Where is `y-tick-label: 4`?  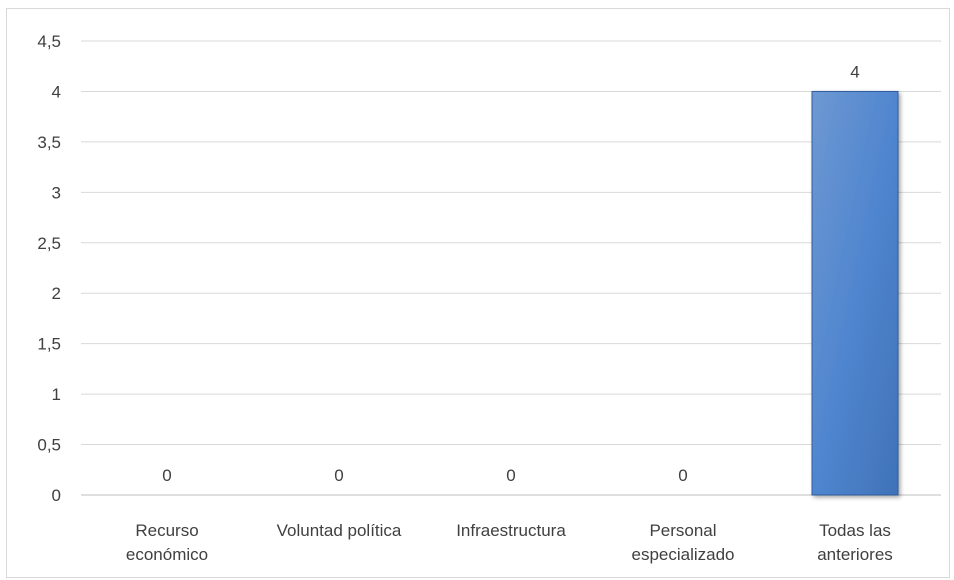
y-tick-label: 4 is located at coordinates (56, 91).